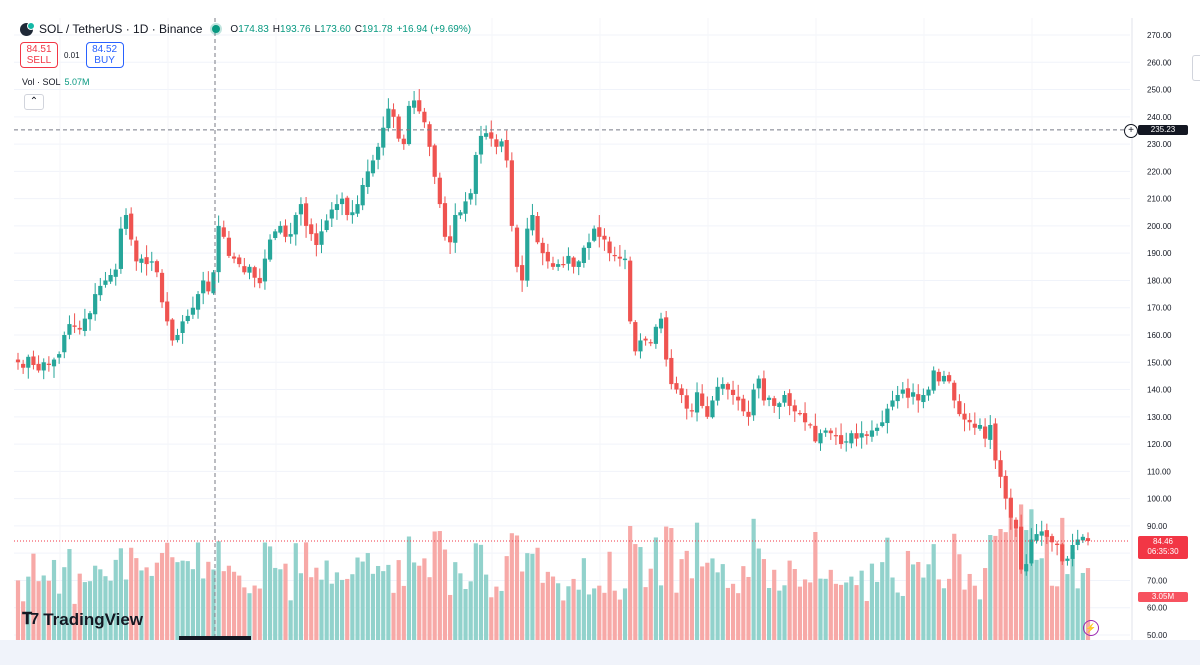 Image resolution: width=1200 pixels, height=665 pixels. What do you see at coordinates (39, 55) in the screenshot?
I see `sell-button: 84.51 SELL` at bounding box center [39, 55].